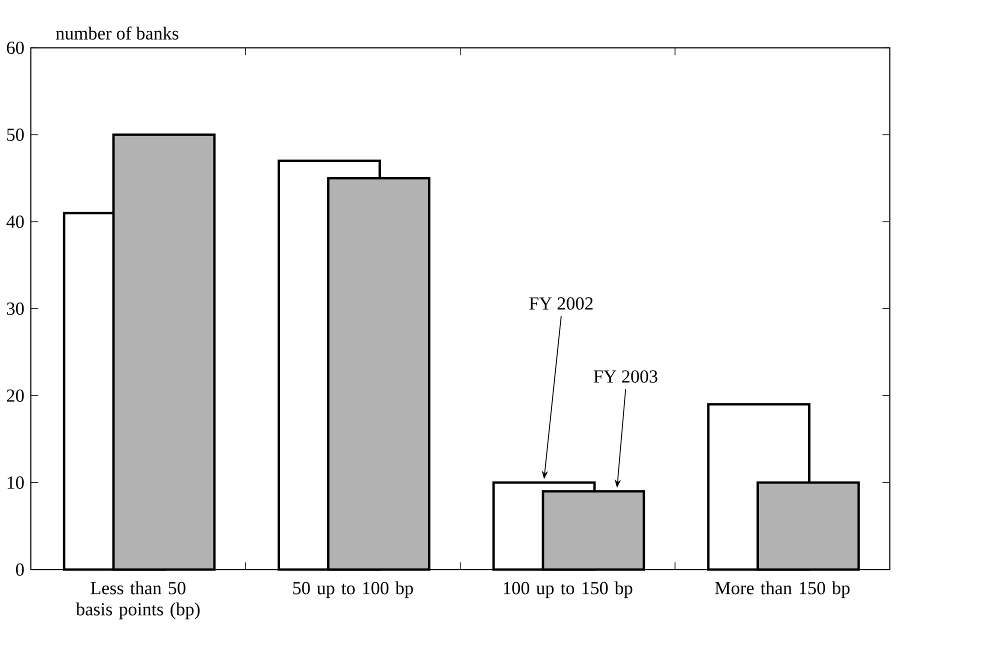 The image size is (999, 661). I want to click on y-tick-label: 0, so click(20, 569).